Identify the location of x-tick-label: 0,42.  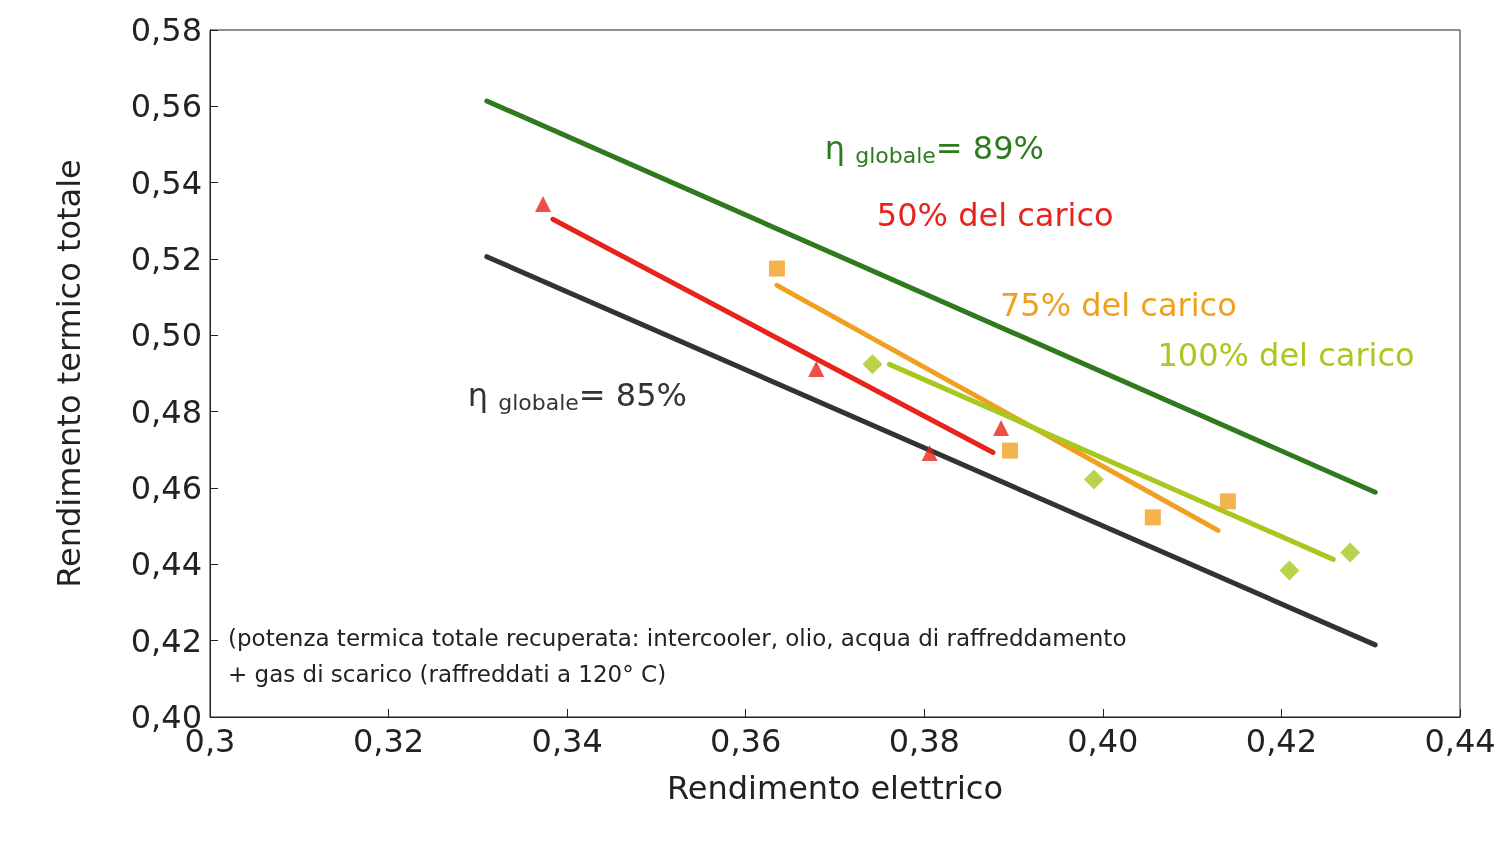
(1281, 741).